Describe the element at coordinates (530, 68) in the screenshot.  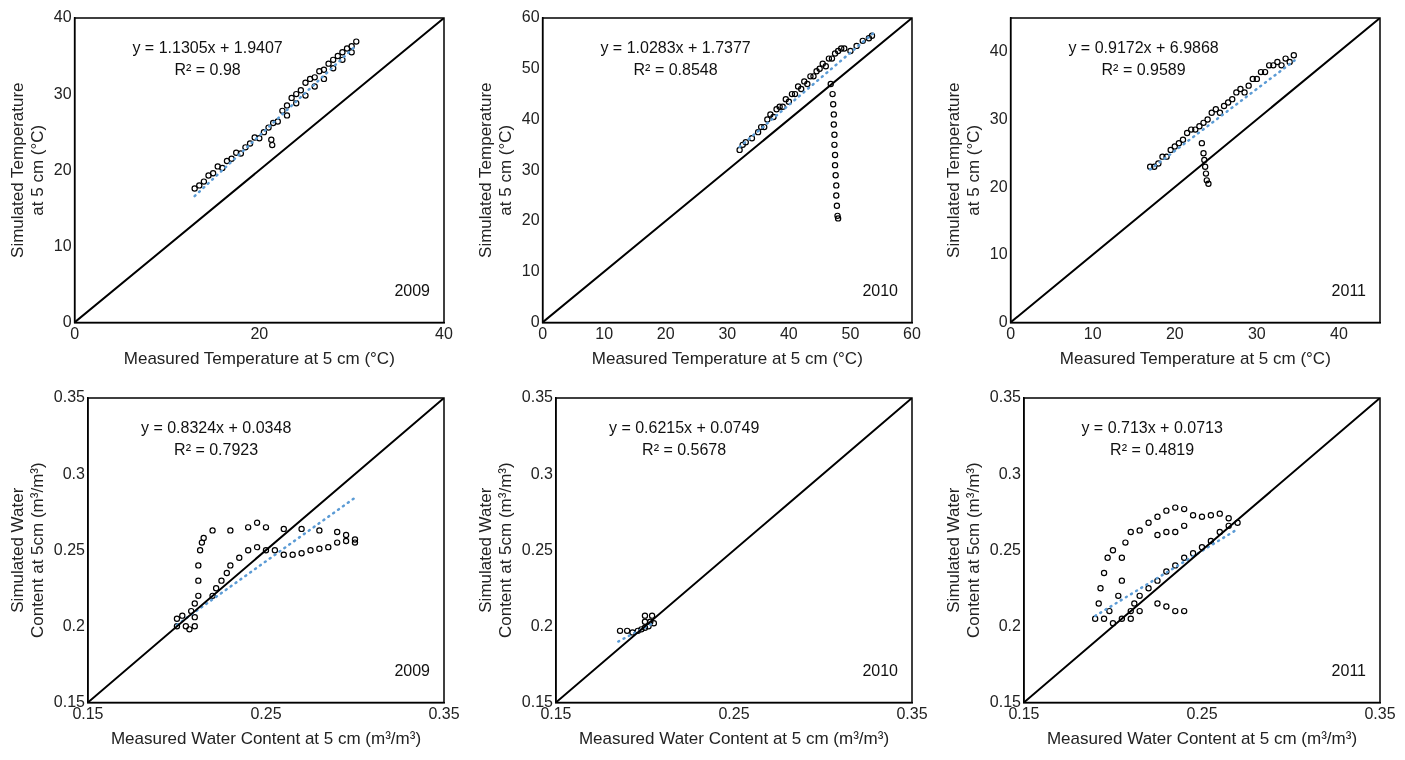
I see `y-tick-label: 50` at that location.